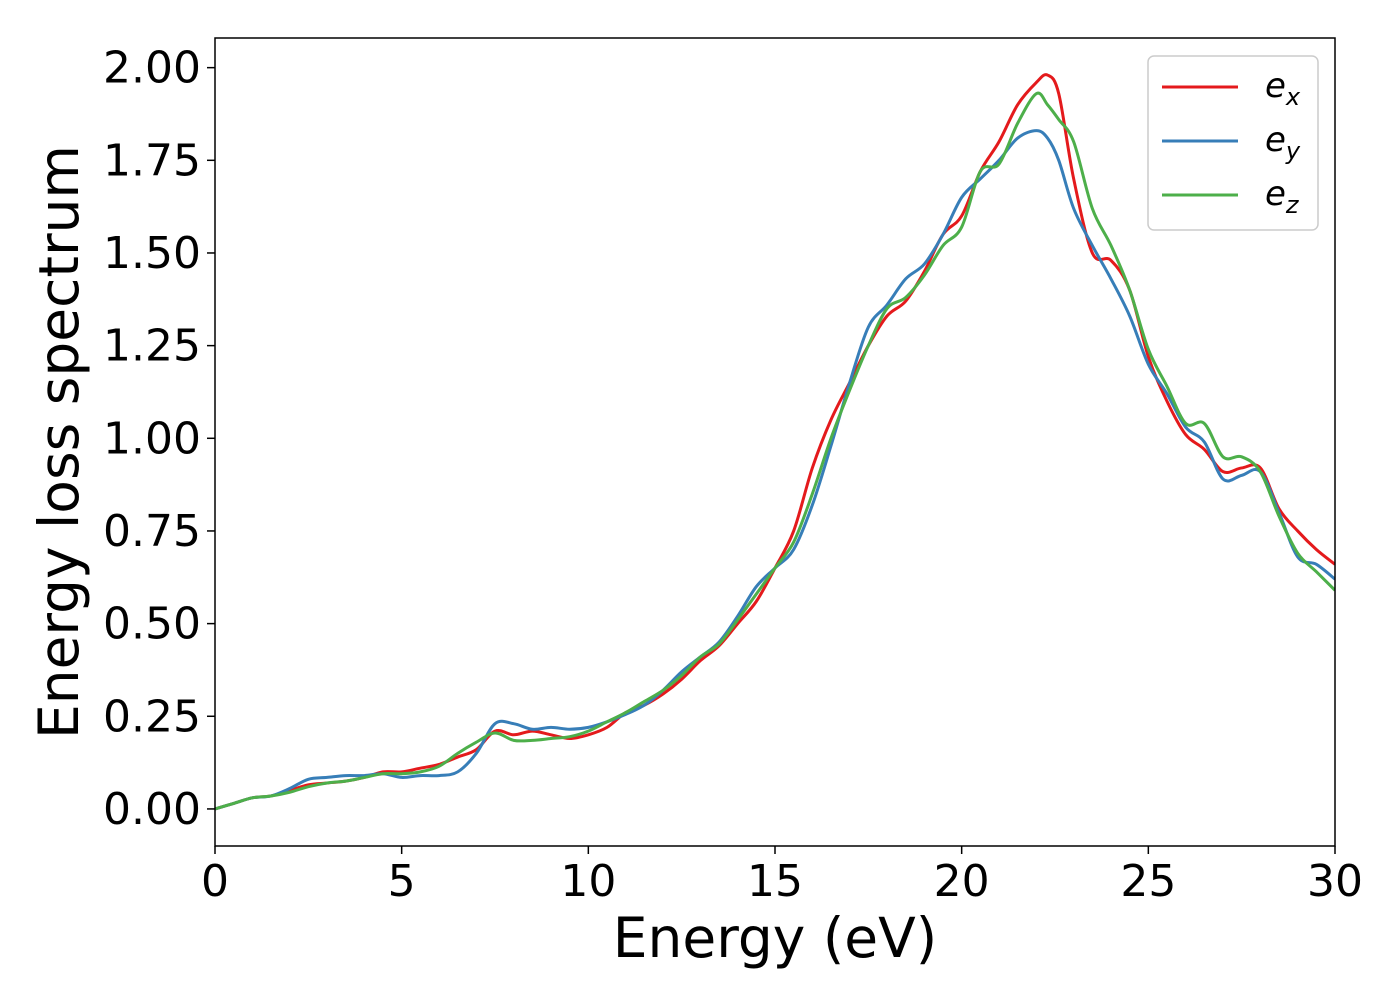 This screenshot has width=1400, height=1000. Describe the element at coordinates (588, 881) in the screenshot. I see `x-tick-label: 10` at that location.